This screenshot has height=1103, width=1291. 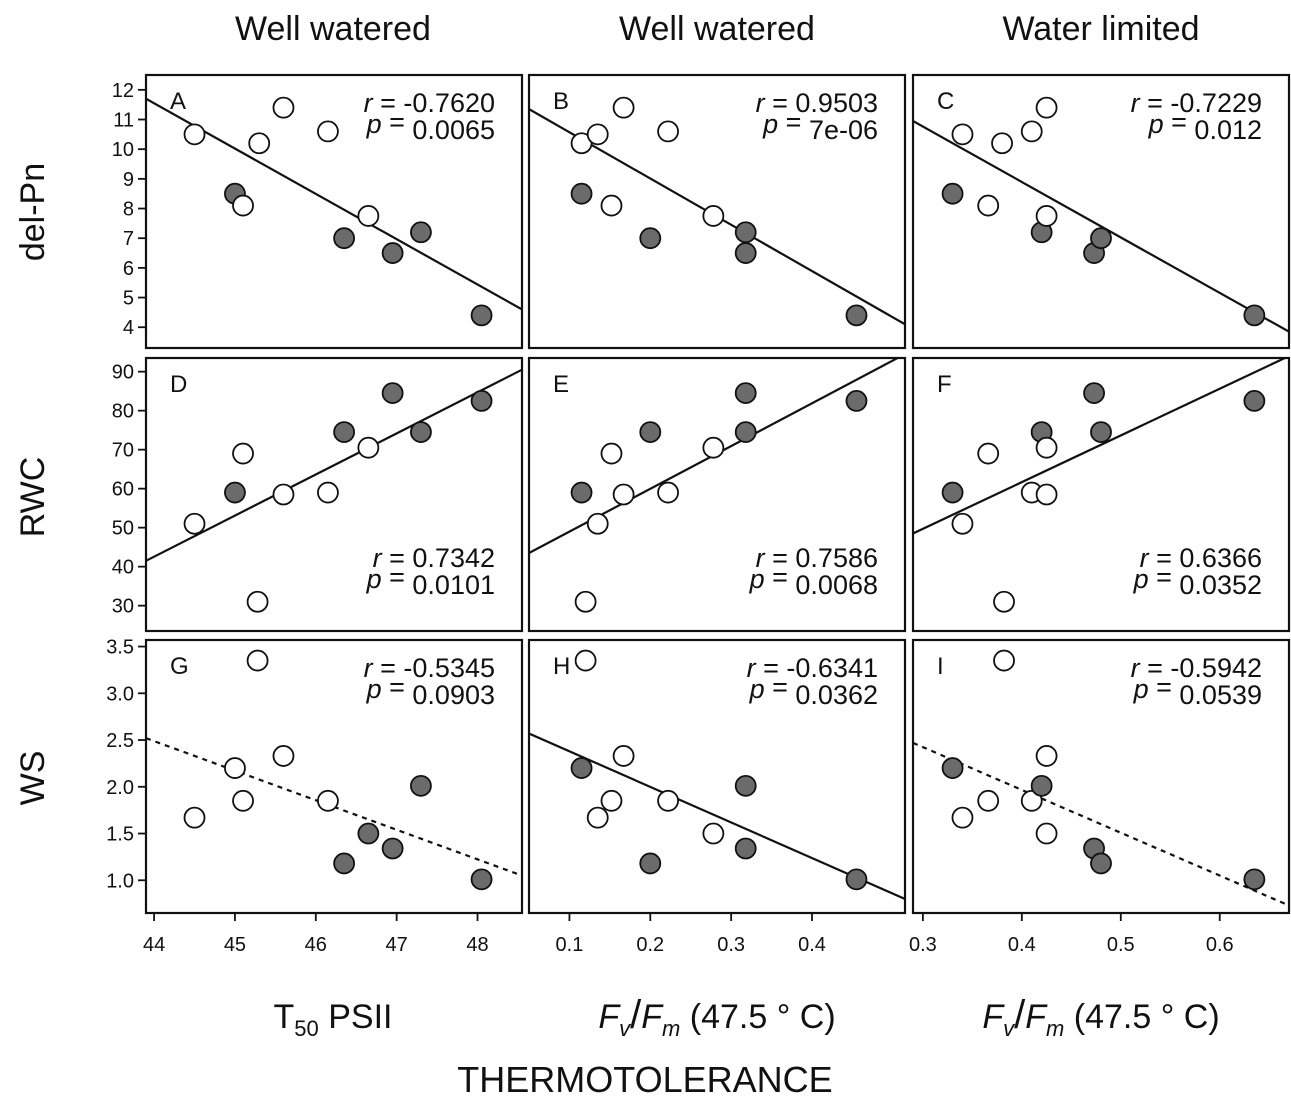 I want to click on fit-line-i, so click(x=1101, y=824).